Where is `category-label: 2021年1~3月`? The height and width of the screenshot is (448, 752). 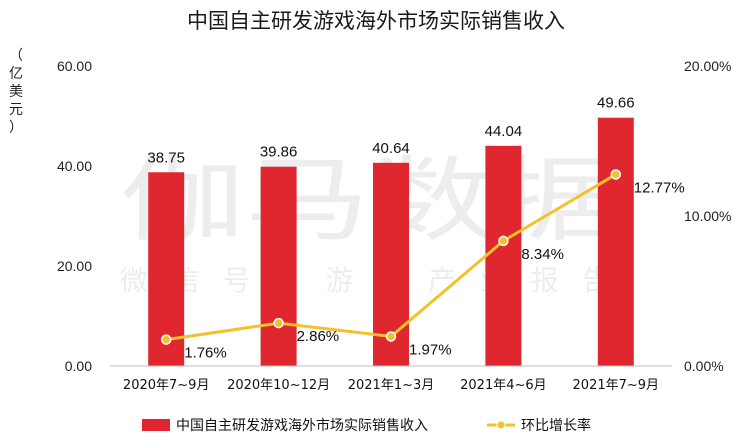 category-label: 2021年1~3月 is located at coordinates (391, 385).